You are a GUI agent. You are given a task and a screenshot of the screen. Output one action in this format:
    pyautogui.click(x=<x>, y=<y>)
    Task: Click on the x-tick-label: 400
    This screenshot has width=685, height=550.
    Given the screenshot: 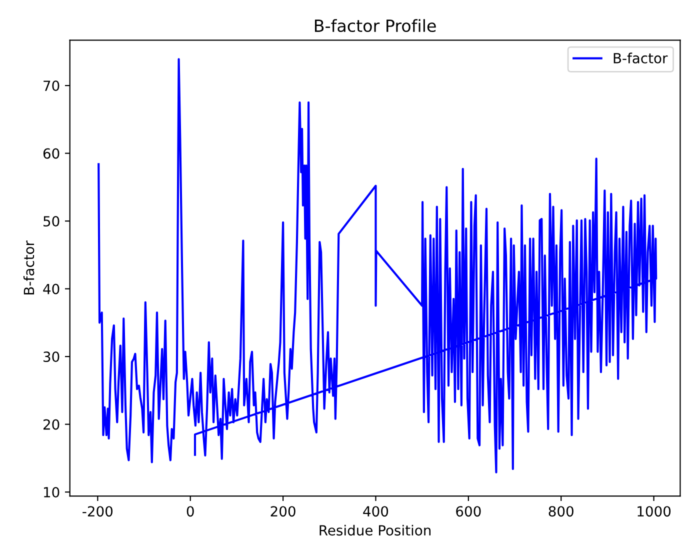 What is the action you would take?
    pyautogui.click(x=375, y=511)
    